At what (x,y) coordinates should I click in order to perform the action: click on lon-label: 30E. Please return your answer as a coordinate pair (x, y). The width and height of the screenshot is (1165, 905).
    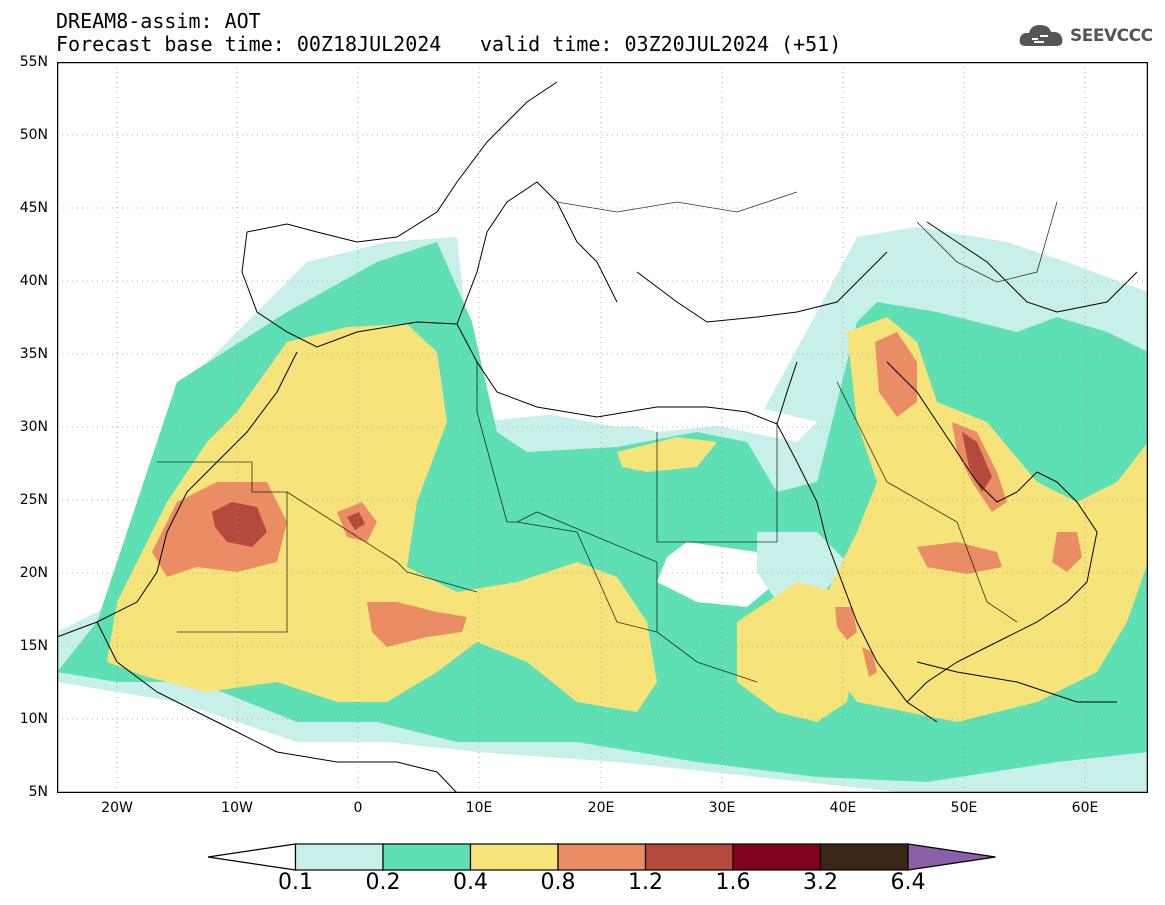
    Looking at the image, I should click on (722, 808).